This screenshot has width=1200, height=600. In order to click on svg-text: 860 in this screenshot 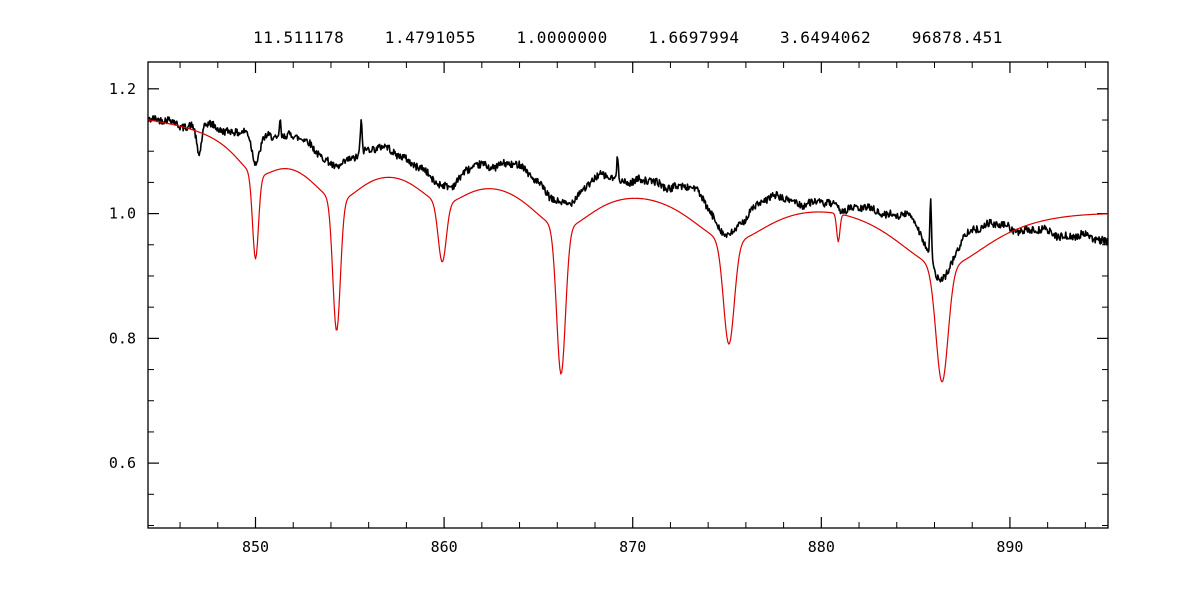, I will do `click(444, 547)`.